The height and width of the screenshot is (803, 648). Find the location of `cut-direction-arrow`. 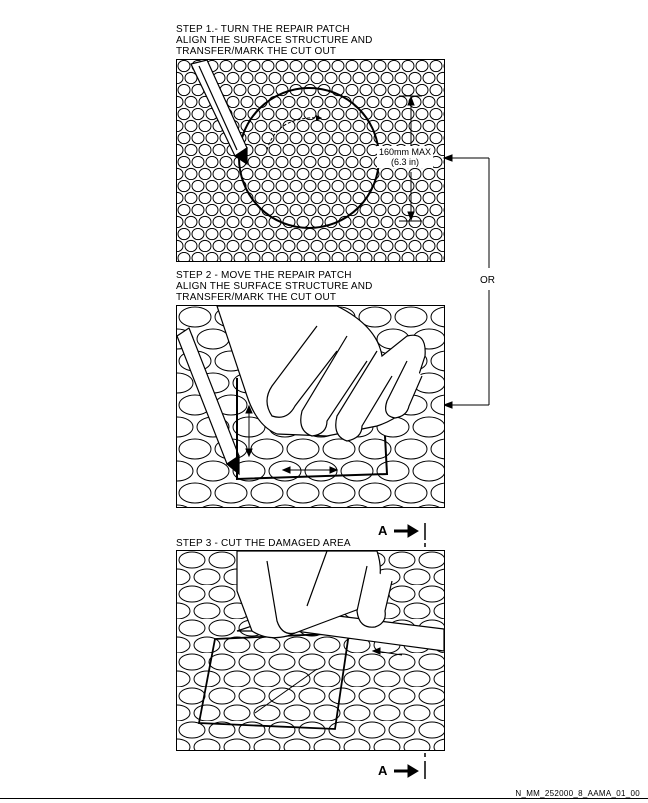

cut-direction-arrow is located at coordinates (387, 651).